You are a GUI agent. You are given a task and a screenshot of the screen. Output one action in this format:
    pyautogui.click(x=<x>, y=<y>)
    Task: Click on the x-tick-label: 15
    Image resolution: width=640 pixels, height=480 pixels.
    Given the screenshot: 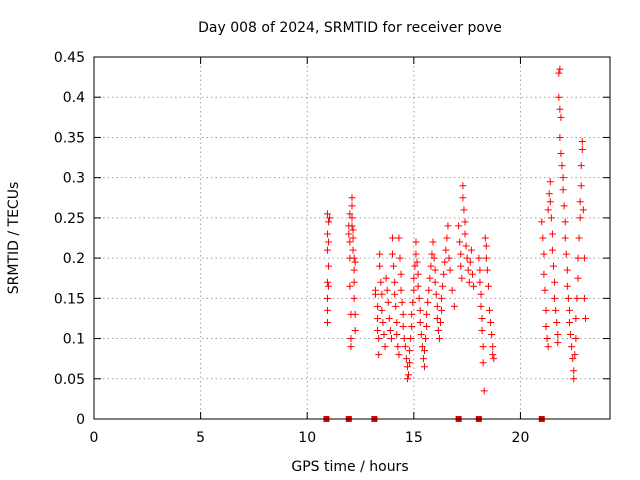 What is the action you would take?
    pyautogui.click(x=414, y=438)
    